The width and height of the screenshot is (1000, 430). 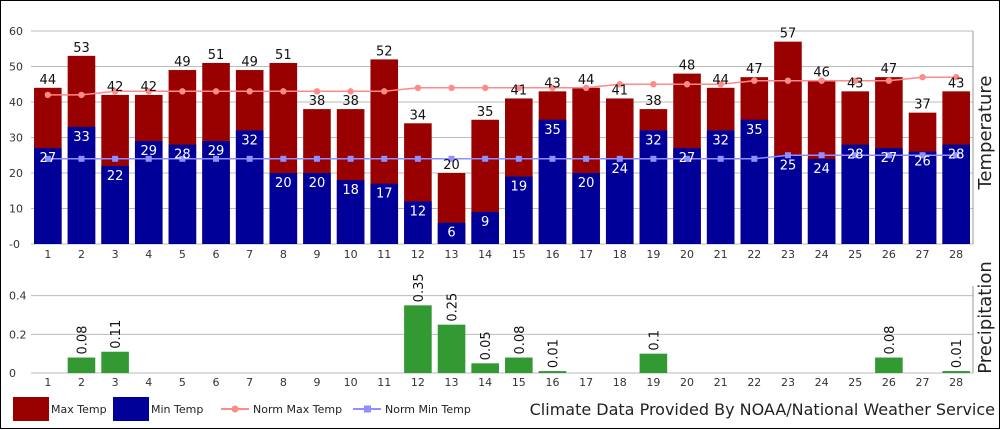 What do you see at coordinates (586, 382) in the screenshot?
I see `precipitation-day-label: 17` at bounding box center [586, 382].